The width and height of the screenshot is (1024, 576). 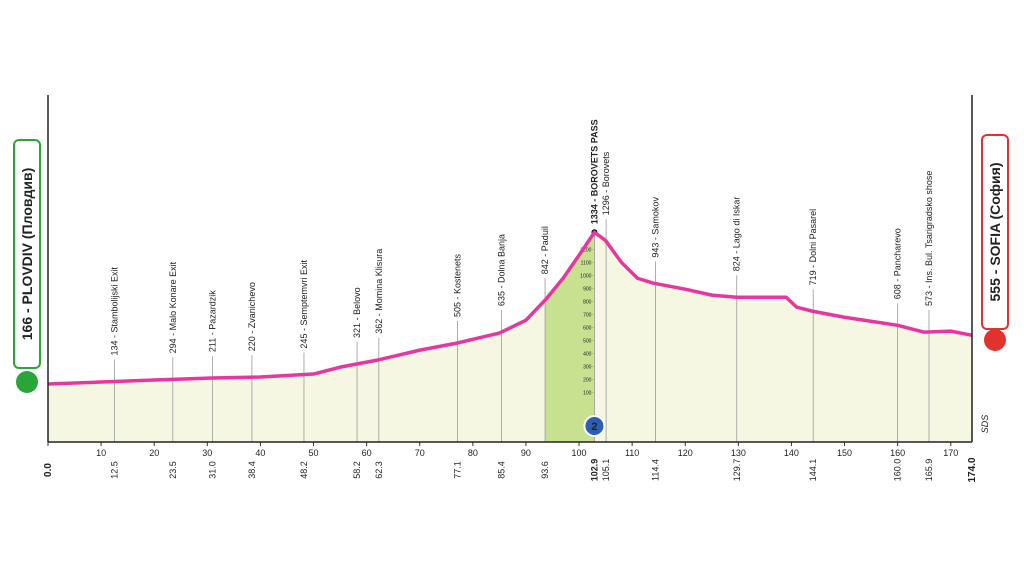 What do you see at coordinates (579, 453) in the screenshot?
I see `x-tick-label: 100` at bounding box center [579, 453].